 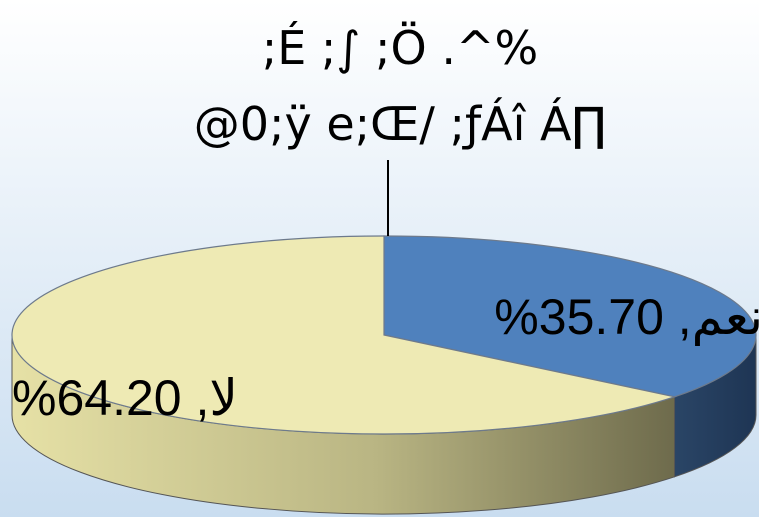 I want to click on slice-label-yes: %35.70 ,نعم, so click(x=626, y=318).